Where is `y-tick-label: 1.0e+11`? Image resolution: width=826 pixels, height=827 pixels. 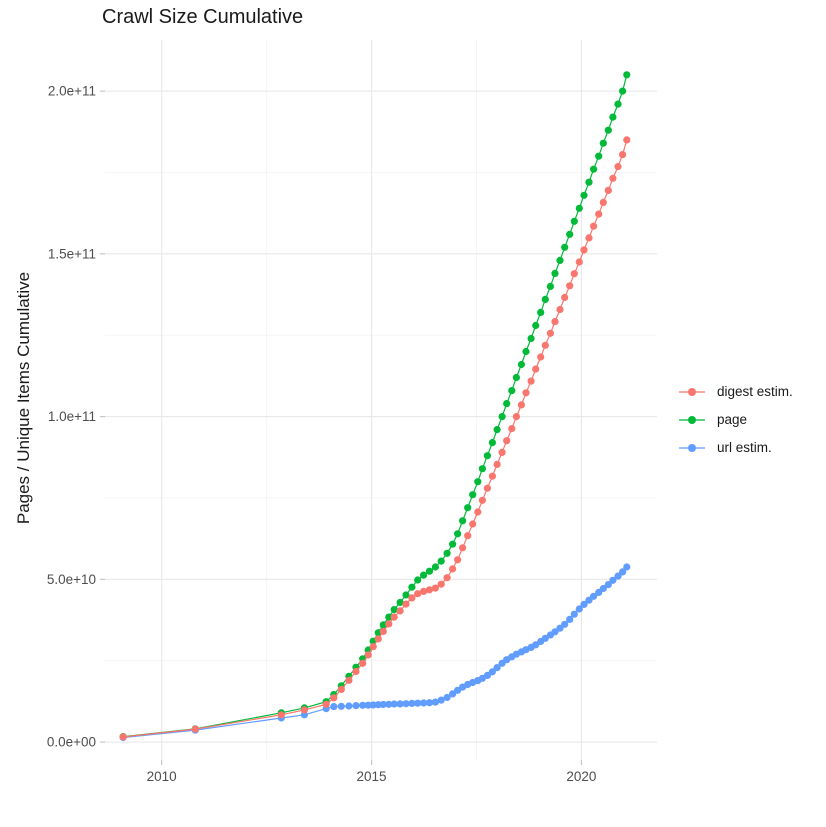 y-tick-label: 1.0e+11 is located at coordinates (72, 416).